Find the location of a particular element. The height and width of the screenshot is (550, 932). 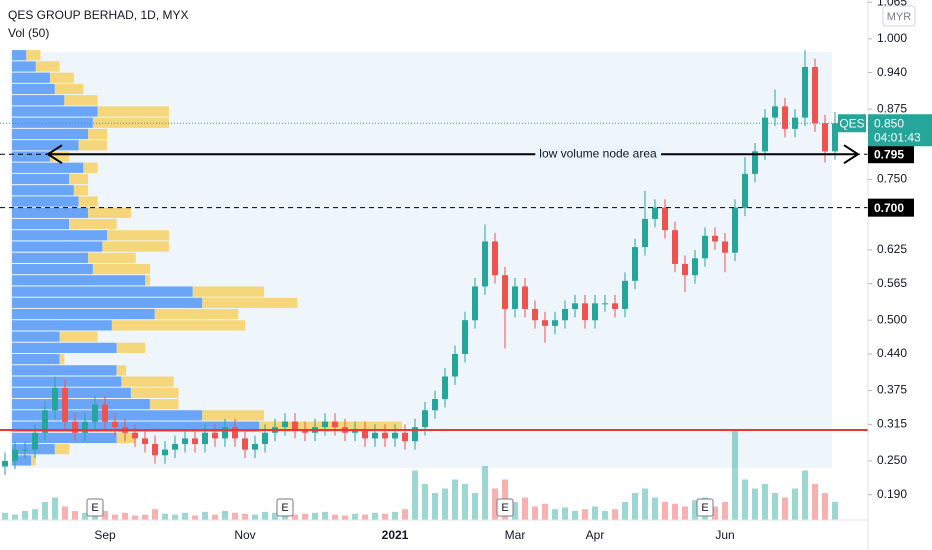

currency: MYR is located at coordinates (899, 17).